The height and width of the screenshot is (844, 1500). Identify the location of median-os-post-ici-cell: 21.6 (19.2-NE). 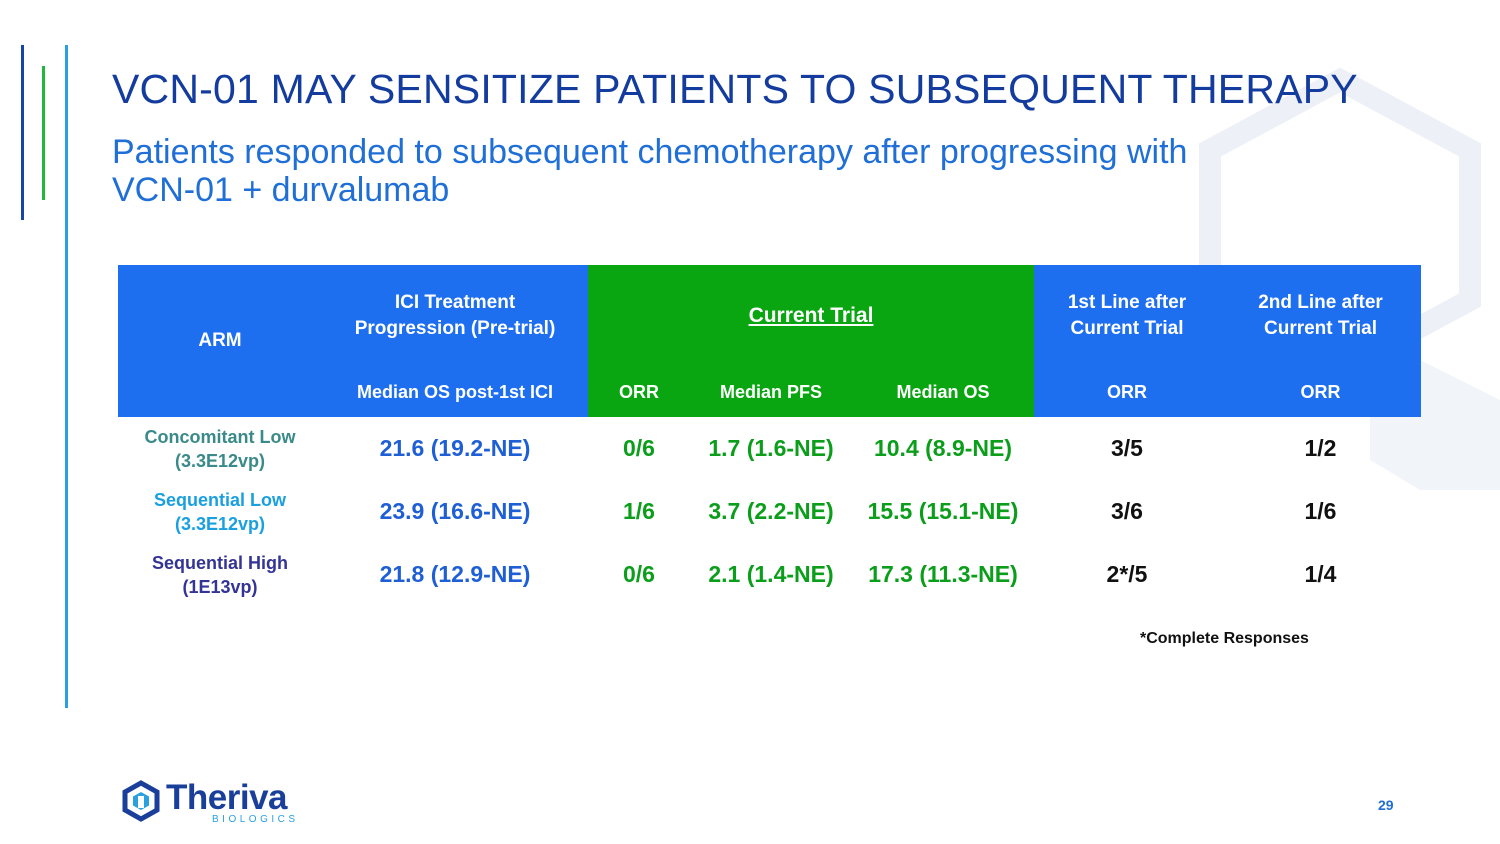
(455, 448).